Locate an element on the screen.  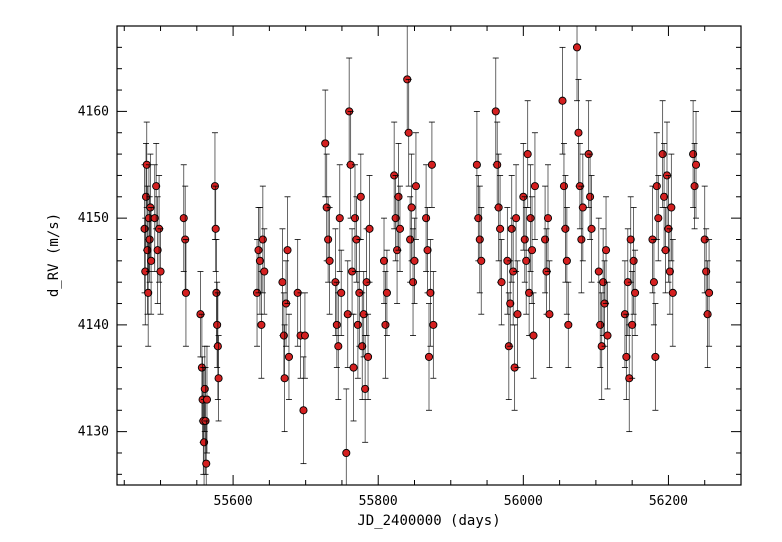
x-tick-label: 56000 is located at coordinates (523, 501).